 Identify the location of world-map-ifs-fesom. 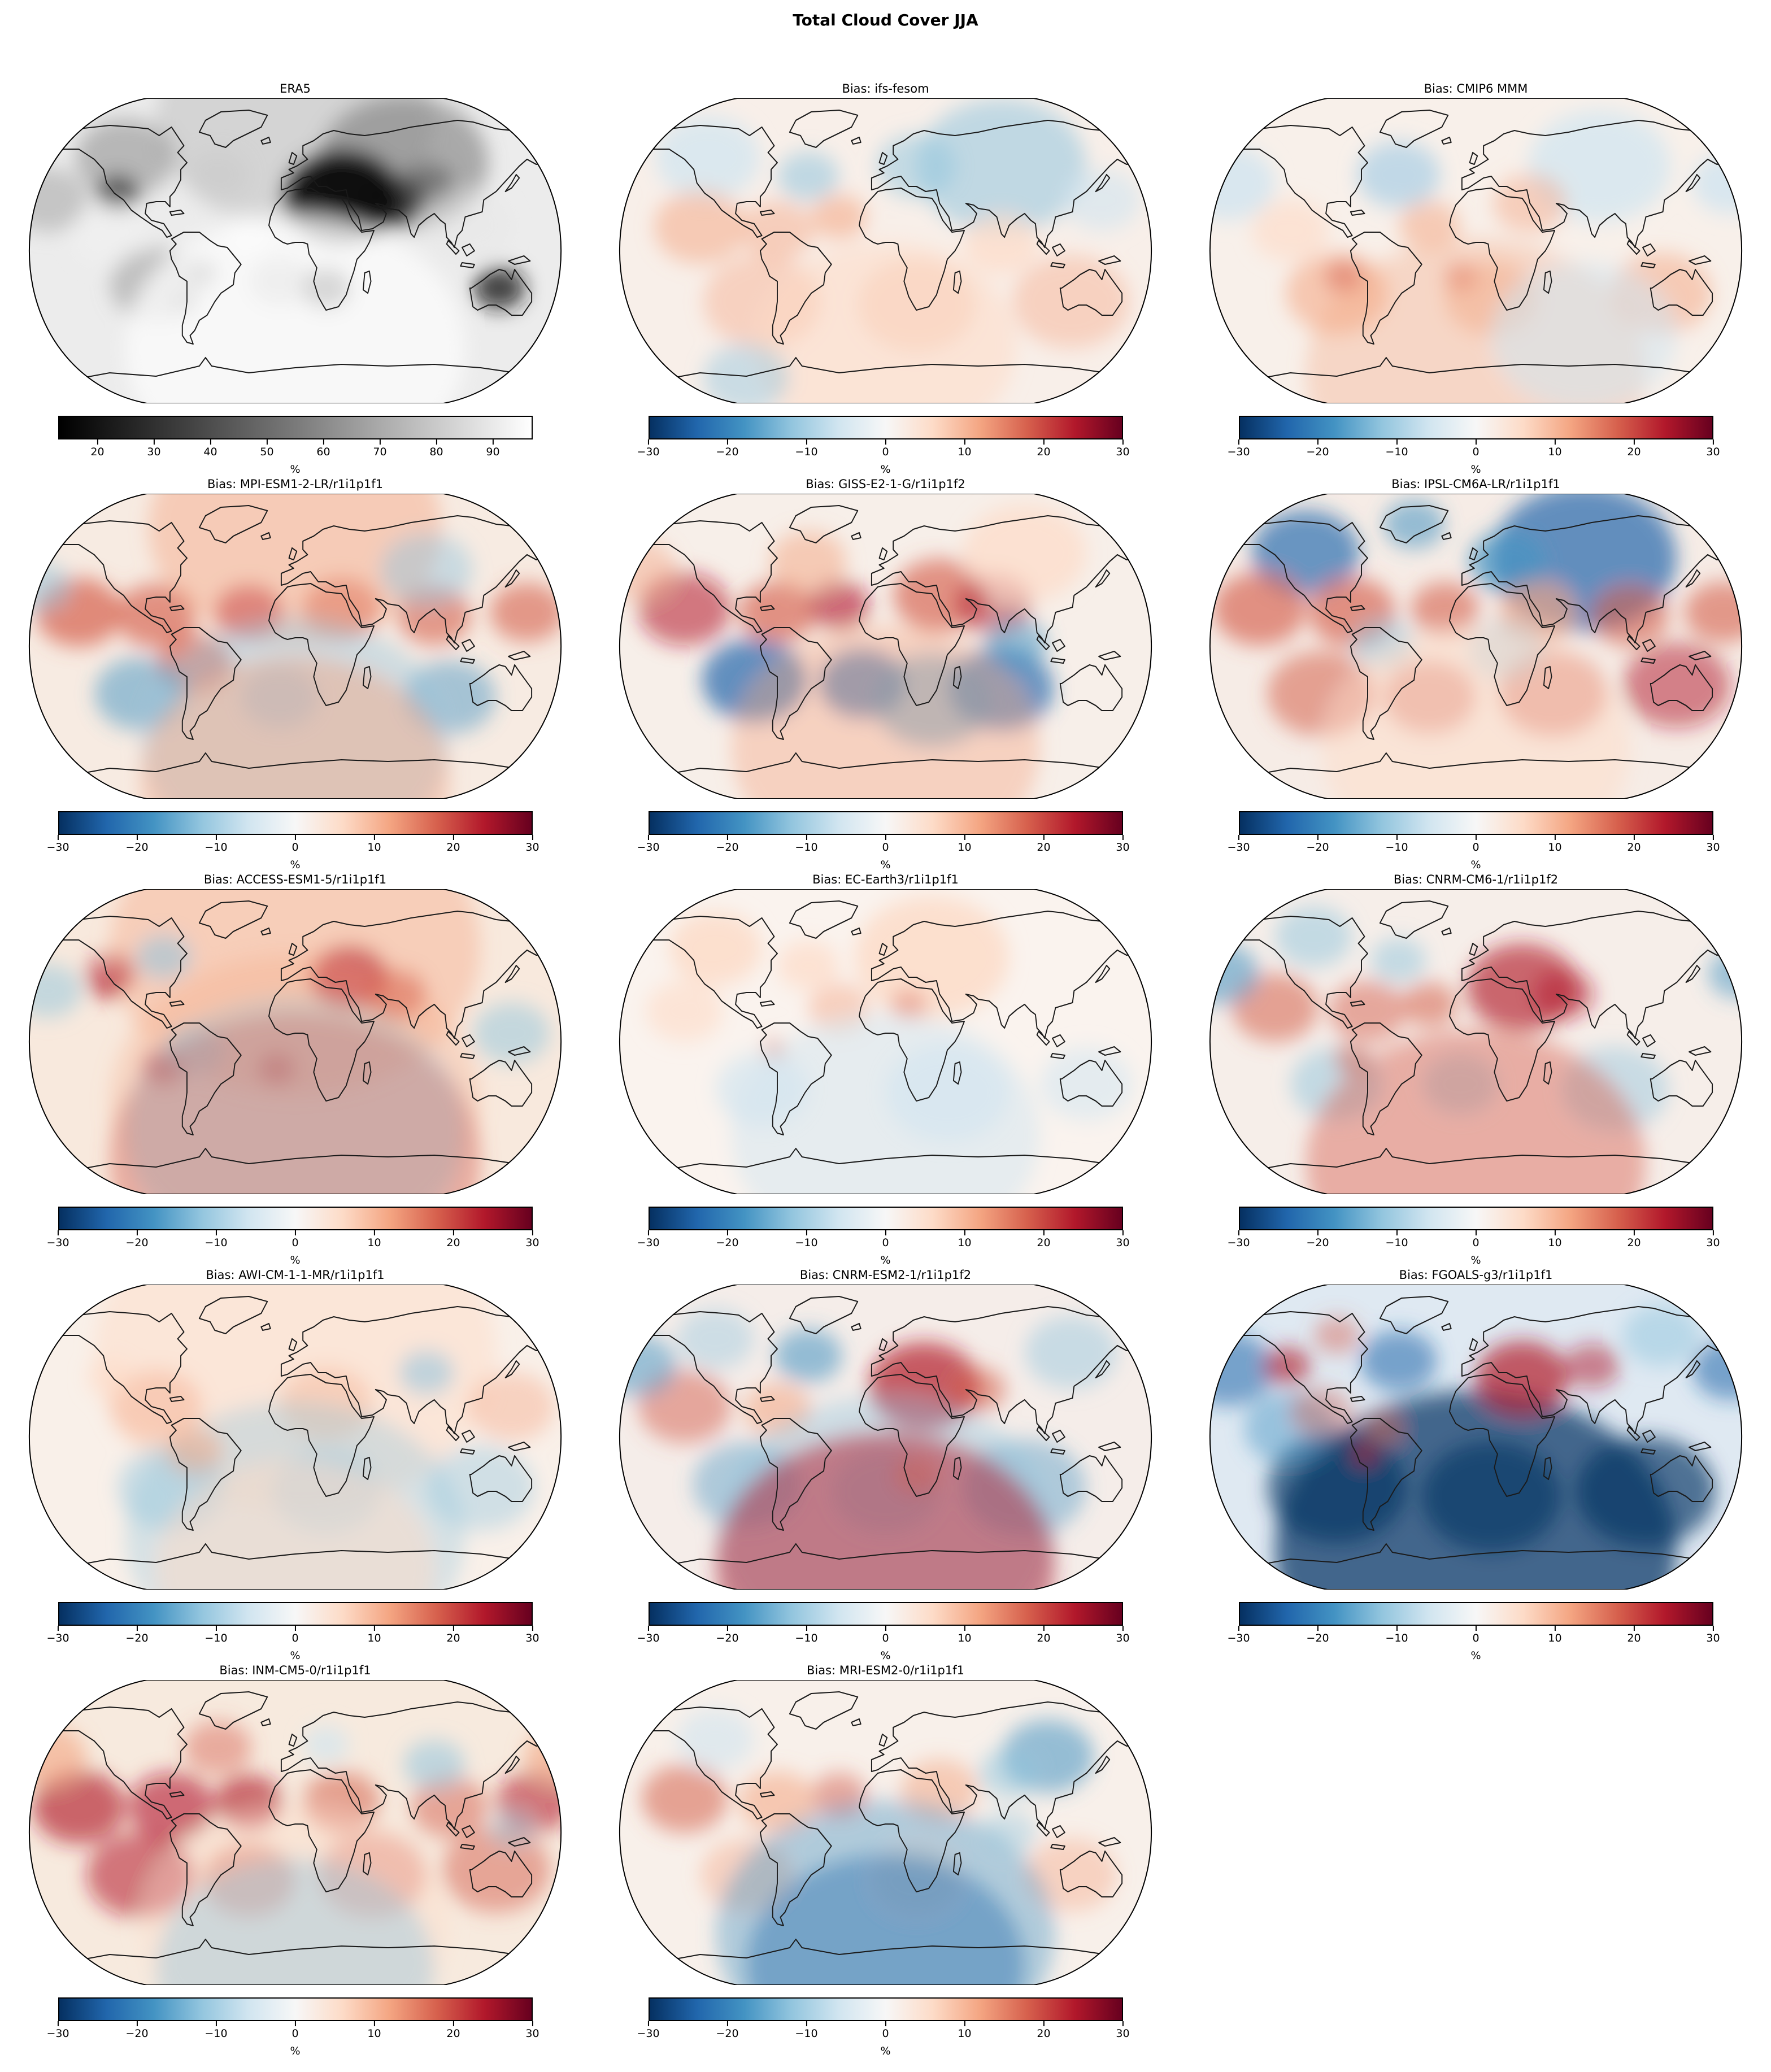
(885, 250).